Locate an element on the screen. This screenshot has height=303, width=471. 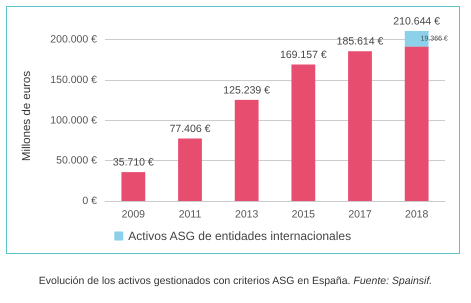
y-tick-label: 50.000 € is located at coordinates (77, 160).